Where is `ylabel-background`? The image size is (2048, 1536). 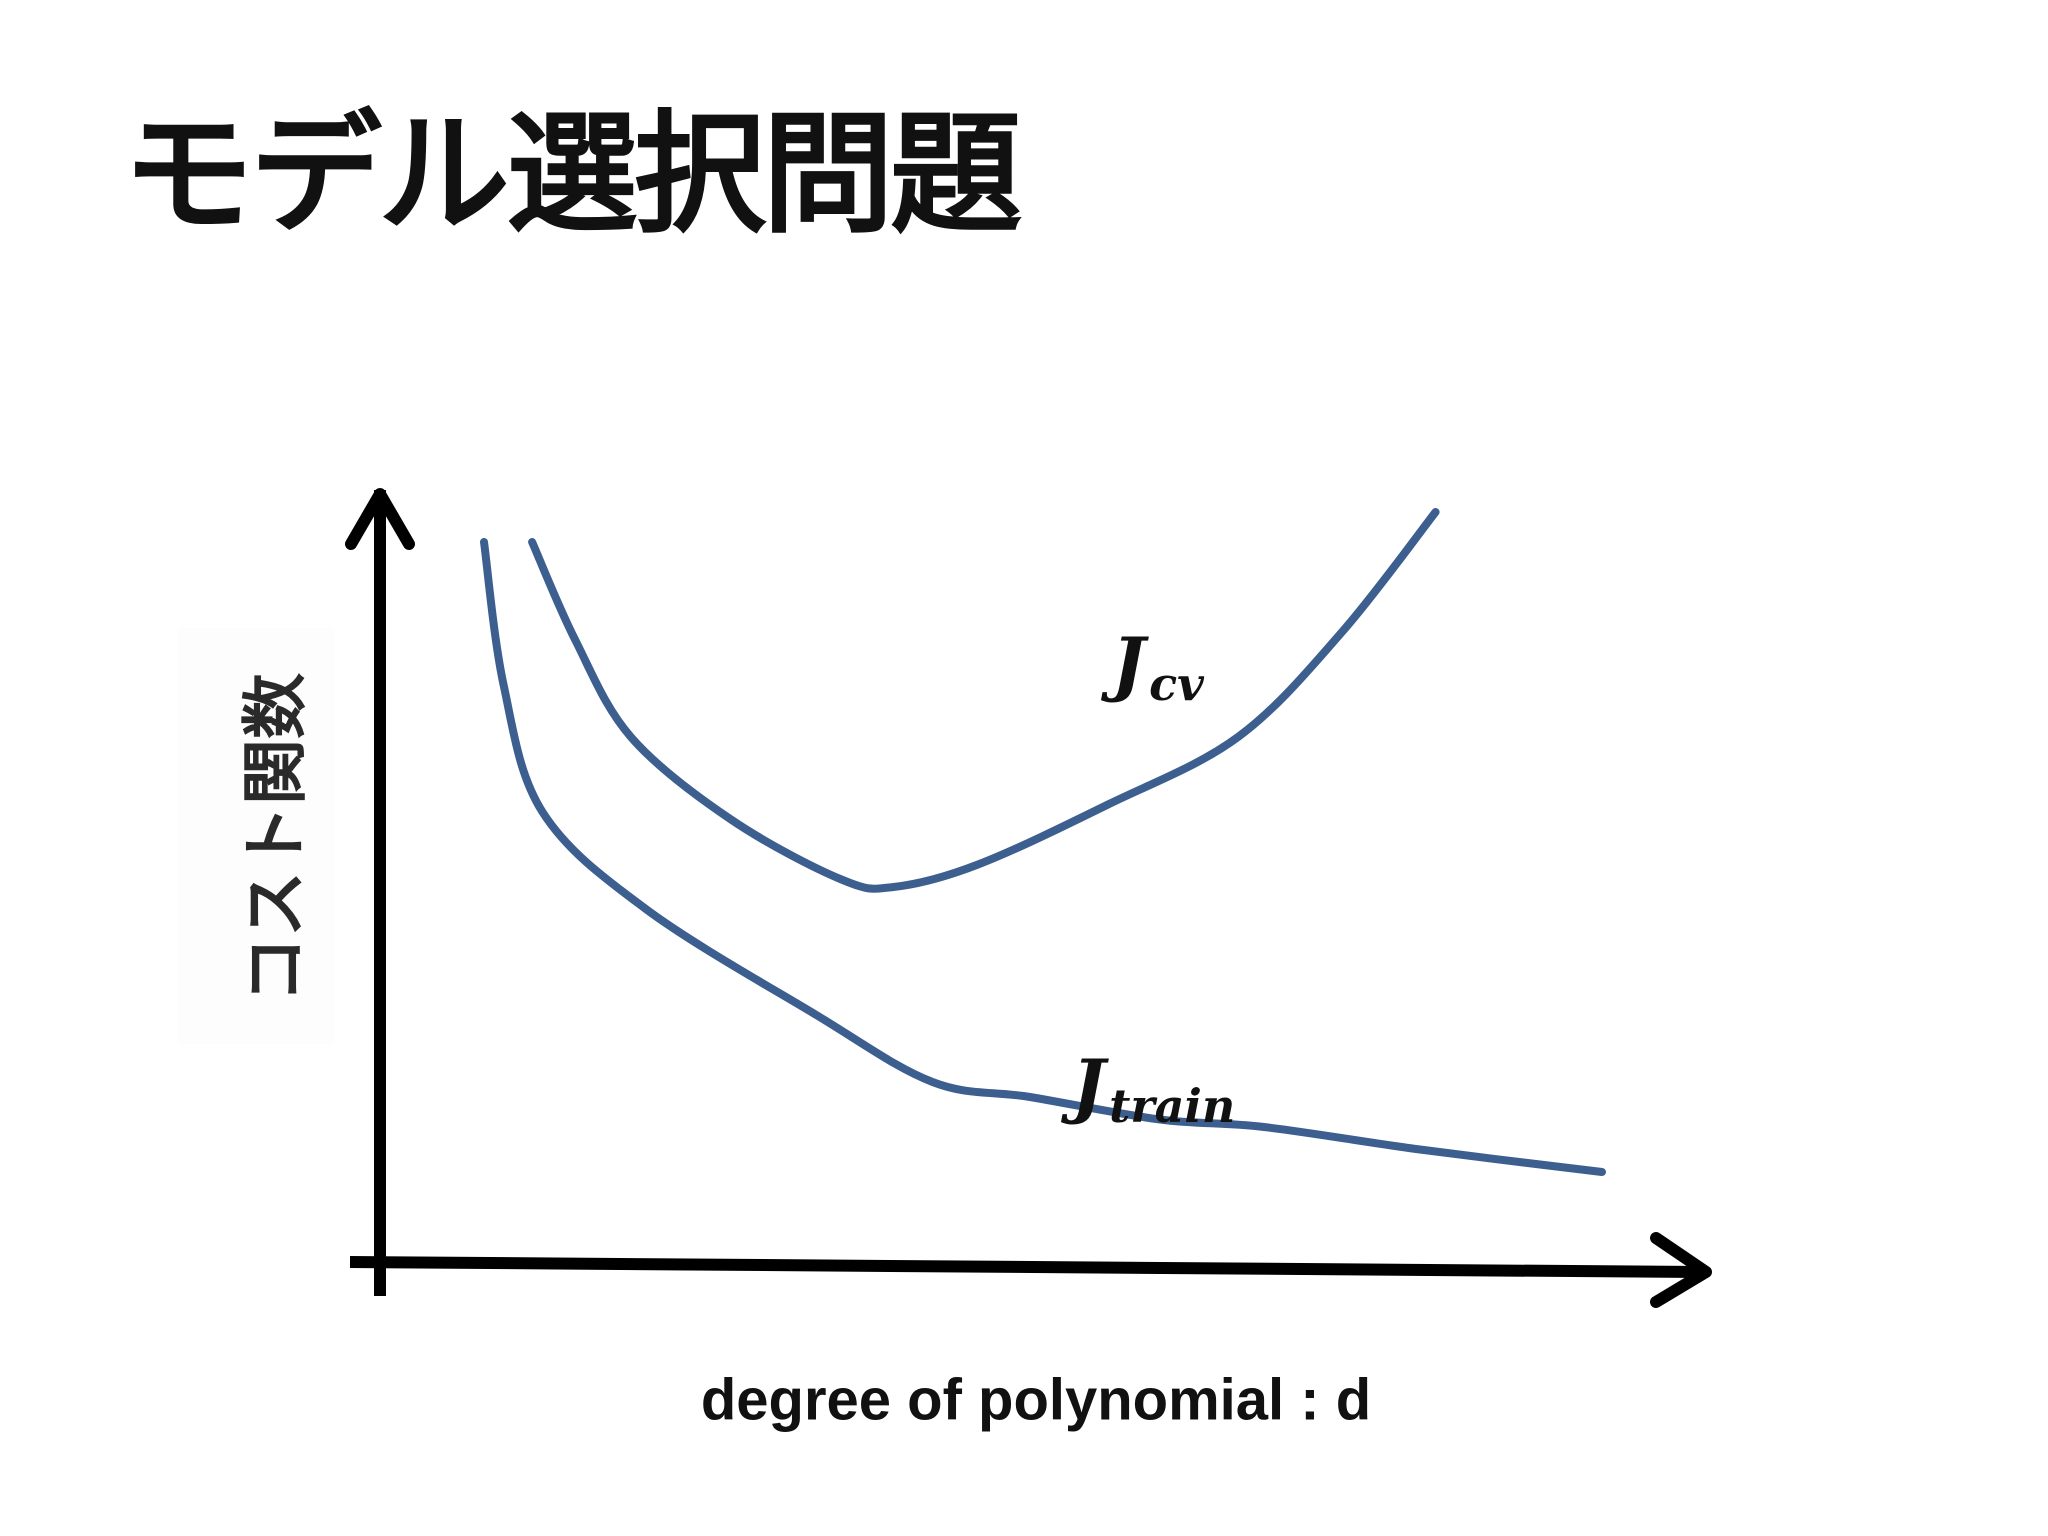 ylabel-background is located at coordinates (256, 836).